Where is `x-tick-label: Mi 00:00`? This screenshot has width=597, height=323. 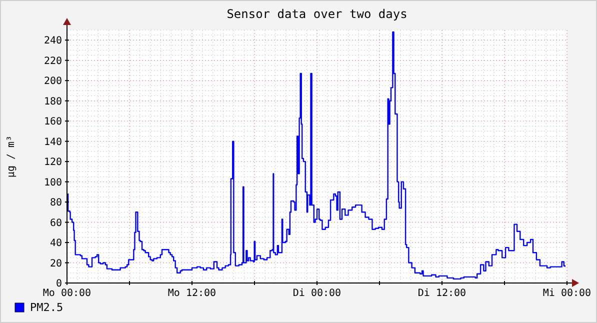
x-tick-label: Mi 00:00 is located at coordinates (567, 293).